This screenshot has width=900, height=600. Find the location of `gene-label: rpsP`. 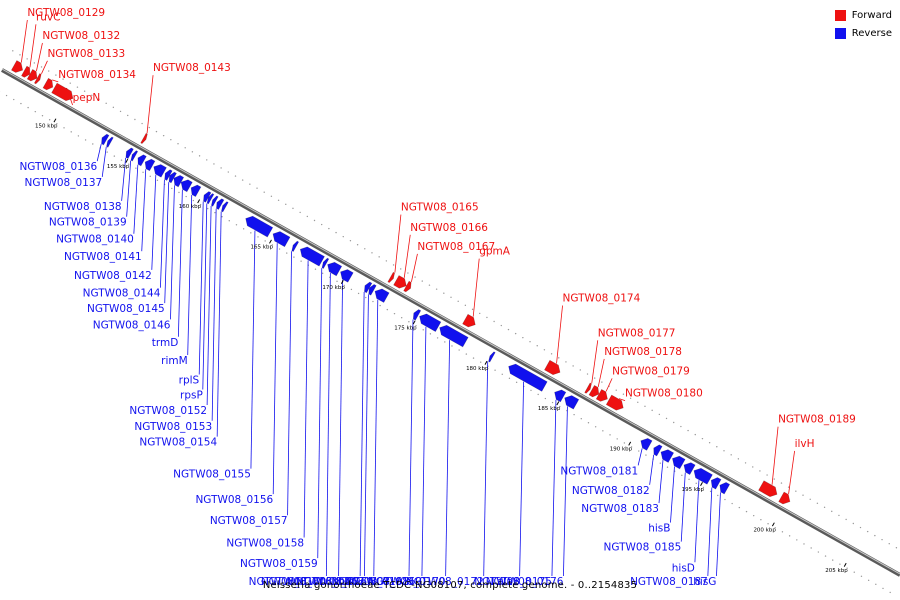

gene-label: rpsP is located at coordinates (191, 396).